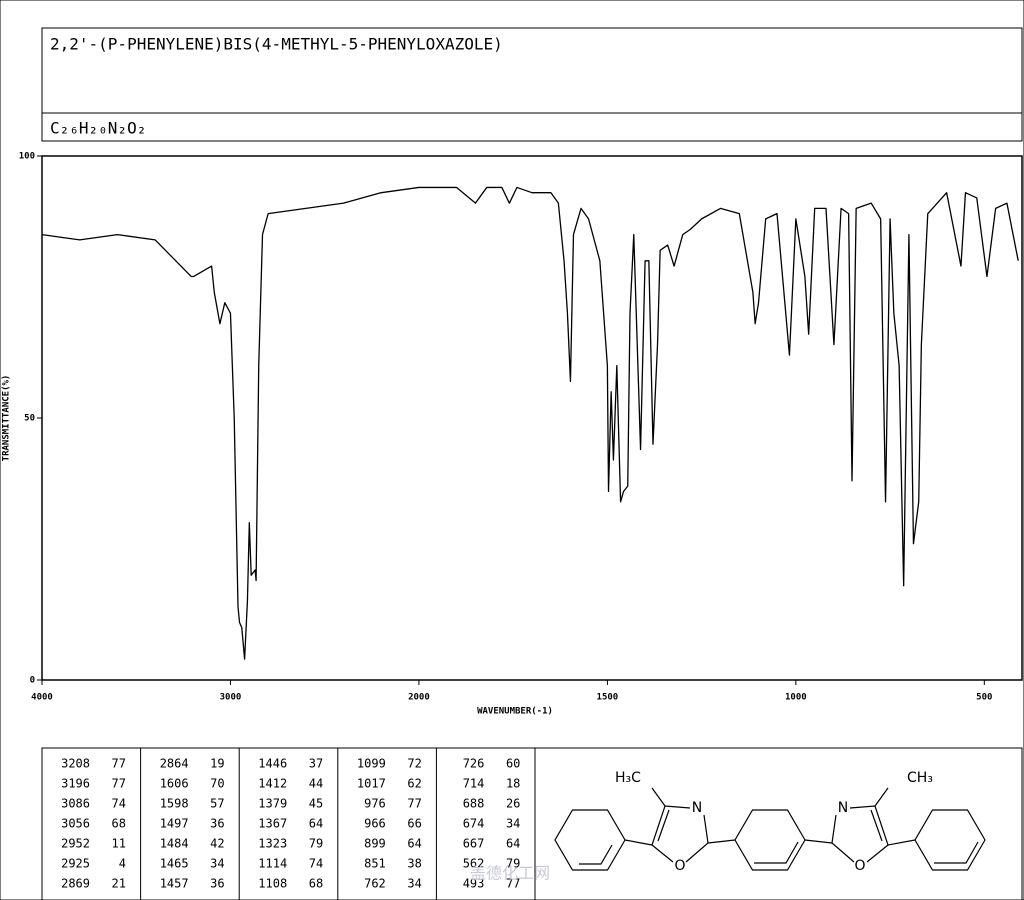 This screenshot has width=1024, height=900. Describe the element at coordinates (474, 824) in the screenshot. I see `wavenumber-cell: 674` at that location.